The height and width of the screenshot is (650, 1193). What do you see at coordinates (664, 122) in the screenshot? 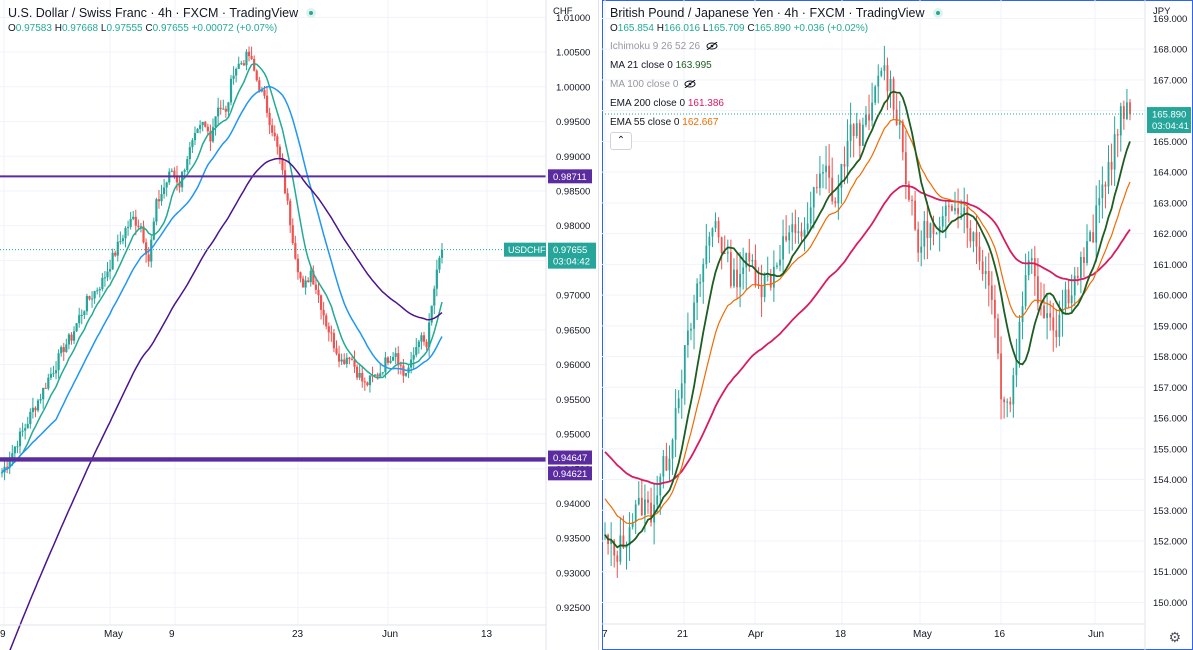
I see `indicator-ema55: EMA 55 close 0 162.667` at bounding box center [664, 122].